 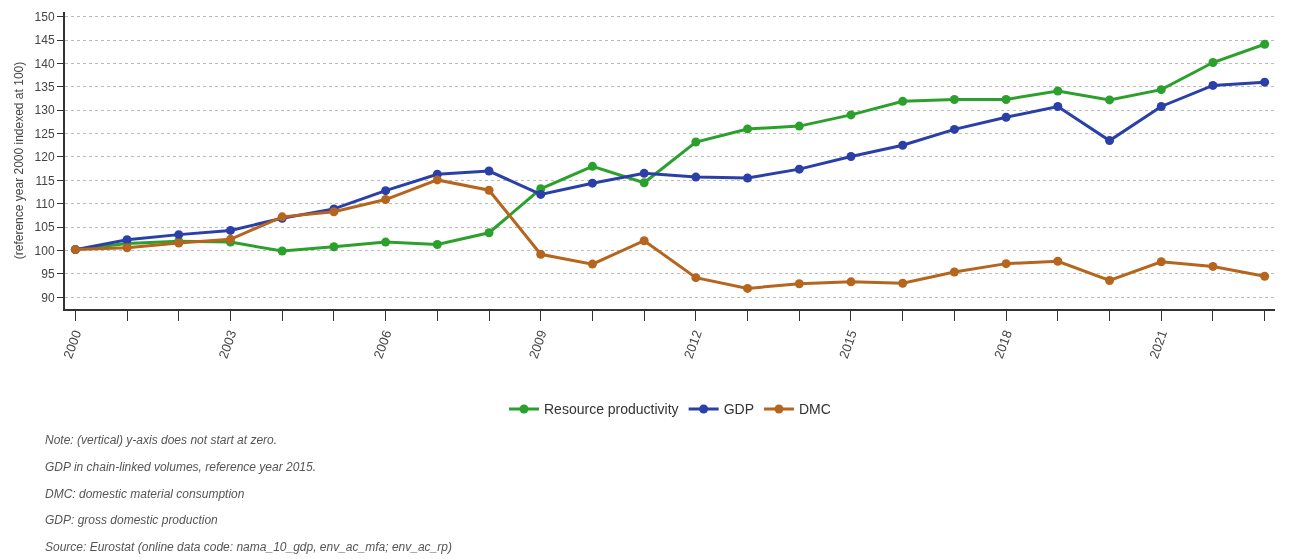 What do you see at coordinates (44, 227) in the screenshot?
I see `y-tick-label: 105` at bounding box center [44, 227].